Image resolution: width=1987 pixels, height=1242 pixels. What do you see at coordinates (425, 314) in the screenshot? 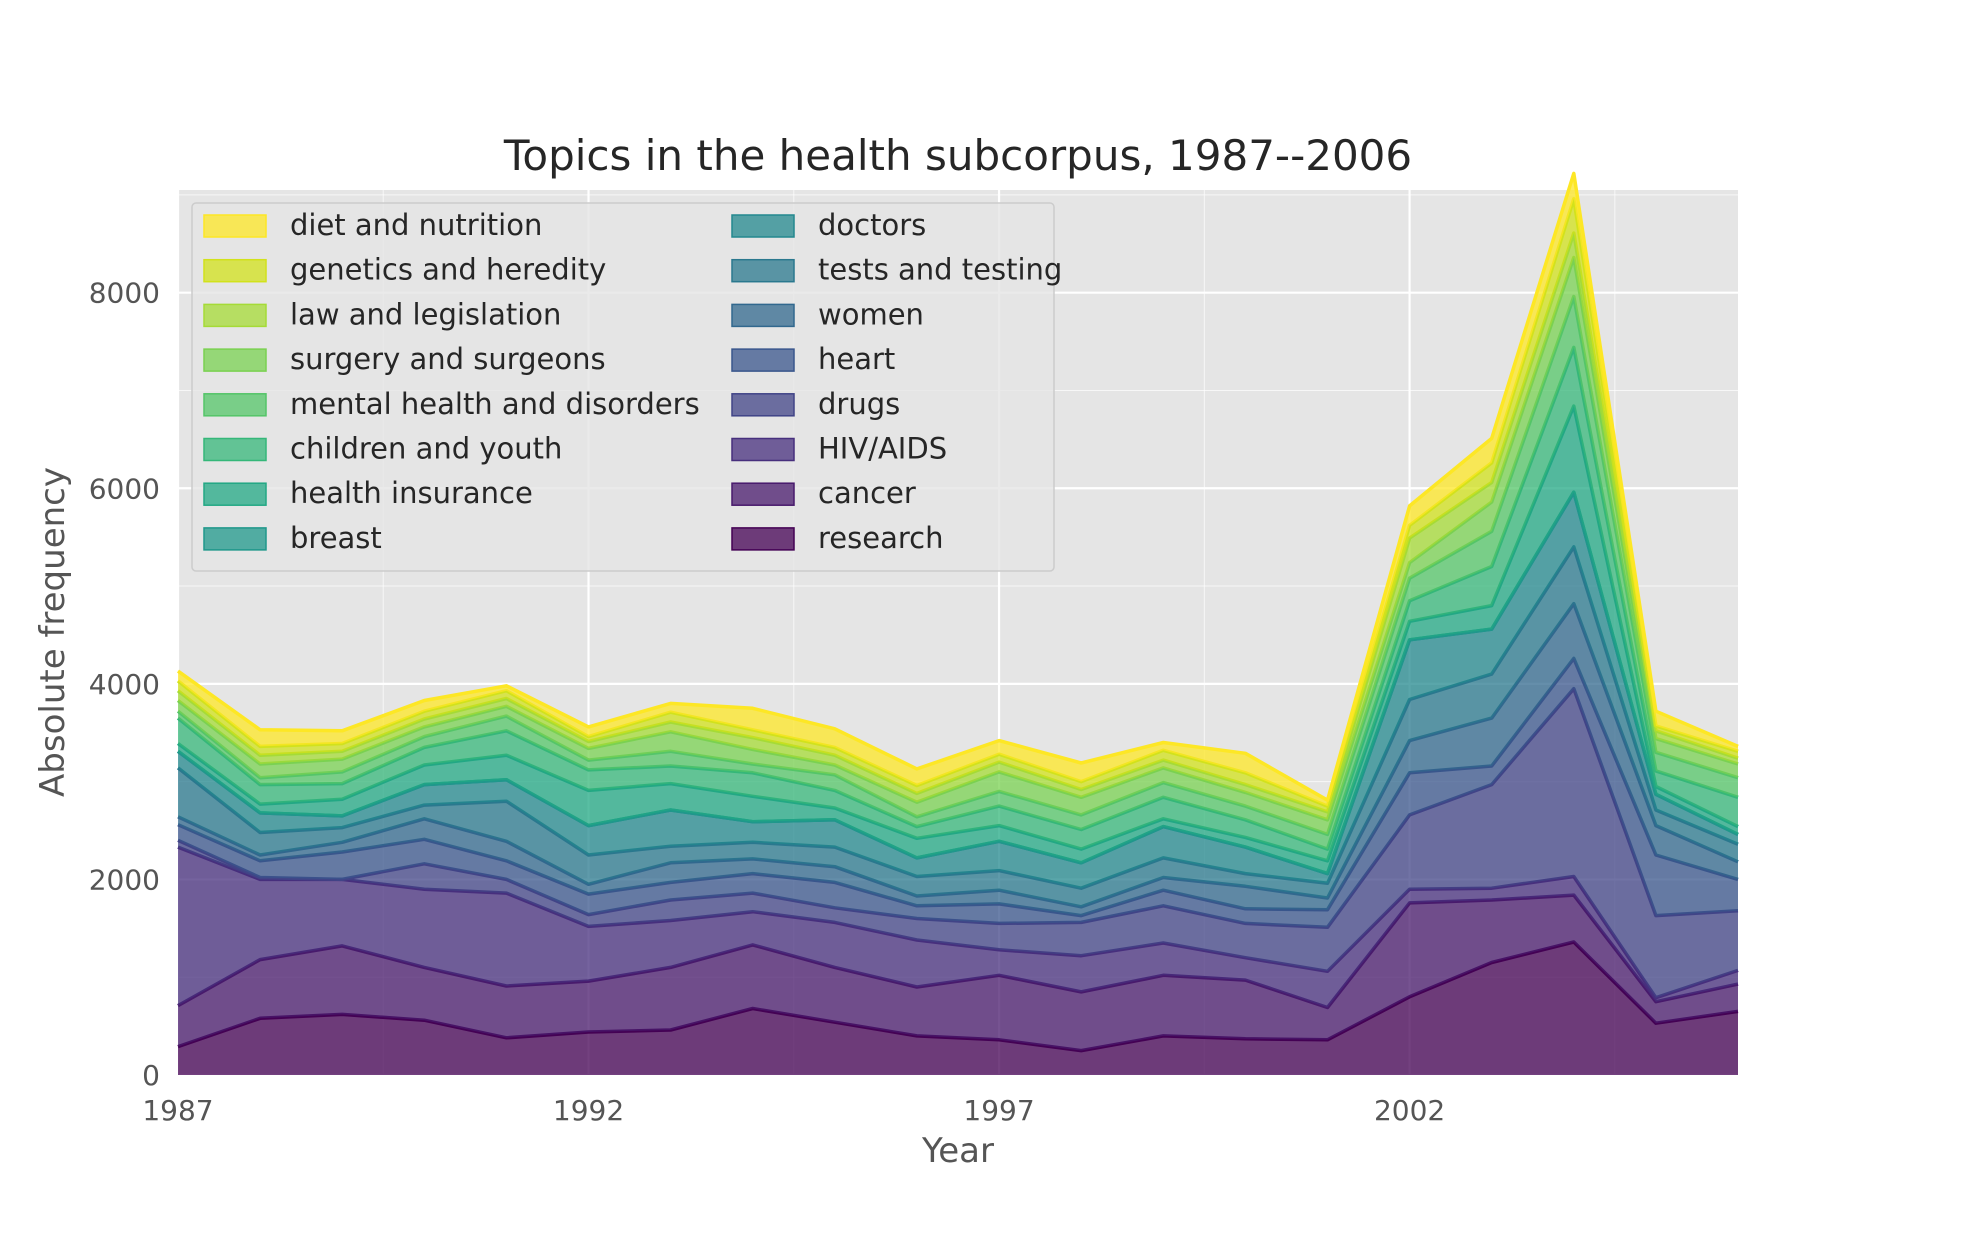
I see `legend-label: law and legislation` at bounding box center [425, 314].